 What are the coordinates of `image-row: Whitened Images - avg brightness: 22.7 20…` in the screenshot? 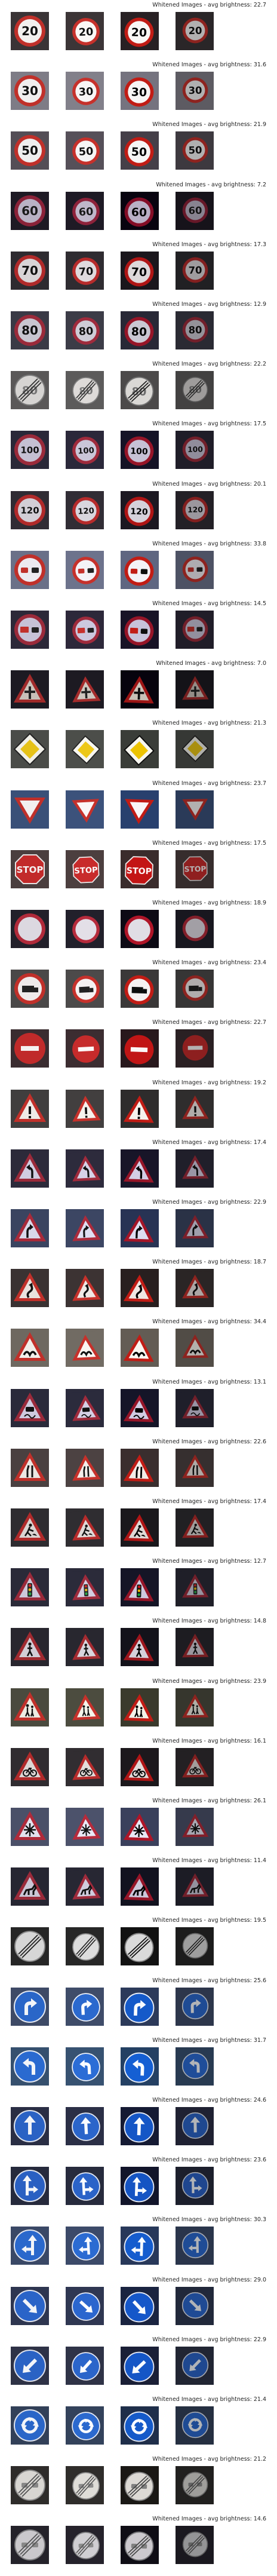 It's located at (138, 30).